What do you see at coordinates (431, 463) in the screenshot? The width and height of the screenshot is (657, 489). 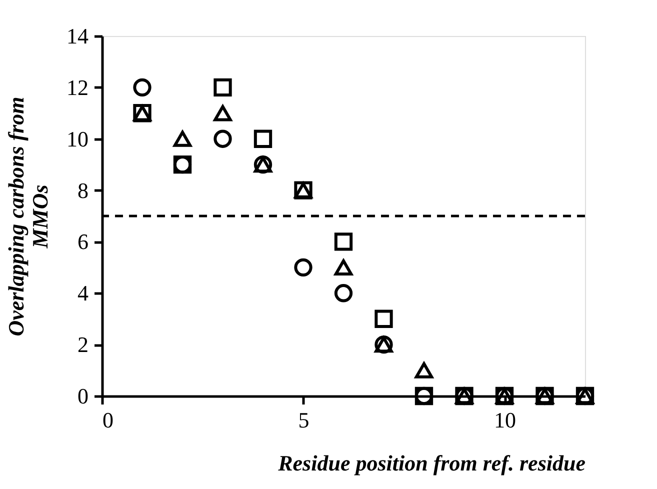 I see `x-axis-title: Residue position from ref. residue` at bounding box center [431, 463].